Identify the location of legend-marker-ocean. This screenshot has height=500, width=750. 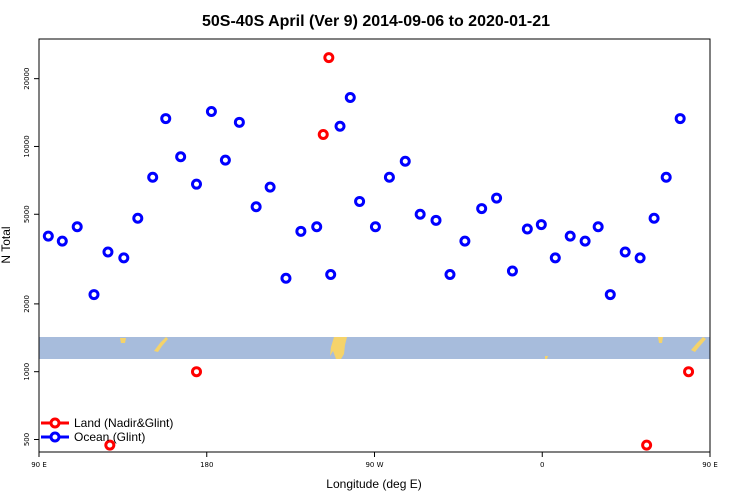
(55, 437).